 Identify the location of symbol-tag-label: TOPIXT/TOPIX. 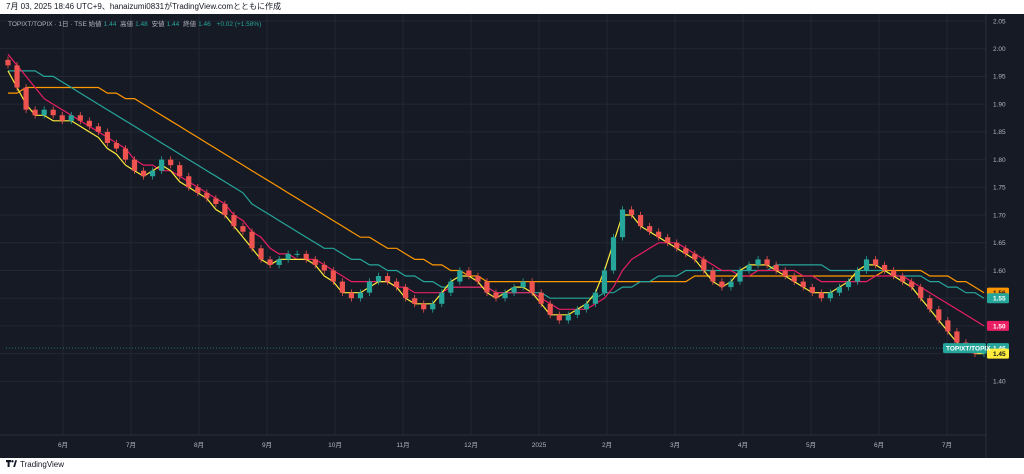
(968, 349).